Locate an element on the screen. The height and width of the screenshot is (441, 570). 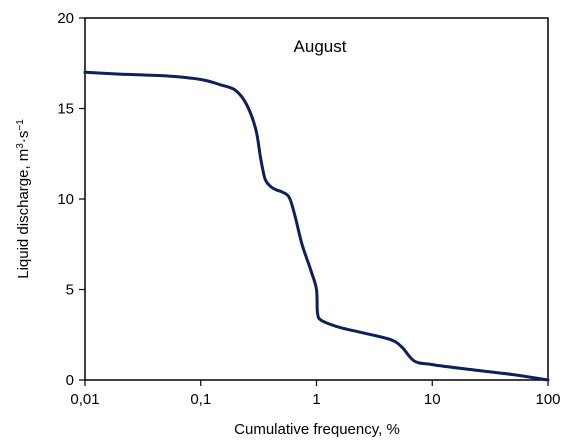
x-tick-label: 100 is located at coordinates (547, 399).